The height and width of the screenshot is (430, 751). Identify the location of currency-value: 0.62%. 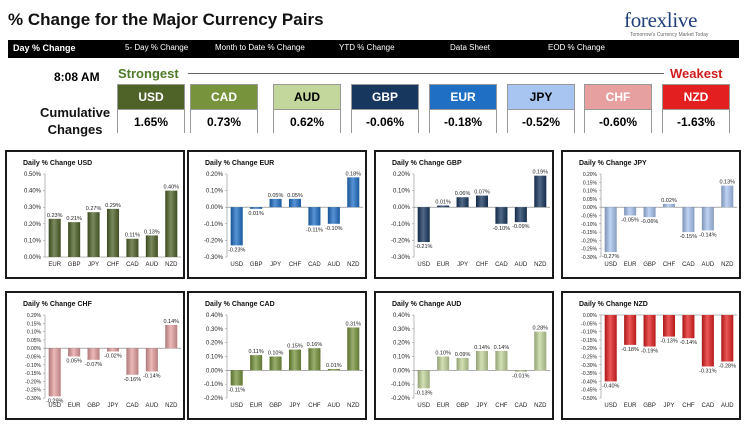
(307, 121).